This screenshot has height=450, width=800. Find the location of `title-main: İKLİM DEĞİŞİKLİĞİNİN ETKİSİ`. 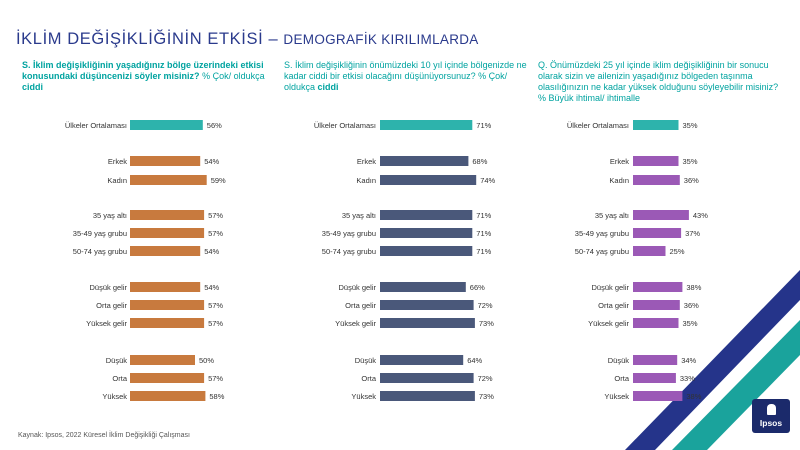

title-main: İKLİM DEĞİŞİKLİĞİNİN ETKİSİ is located at coordinates (140, 39).